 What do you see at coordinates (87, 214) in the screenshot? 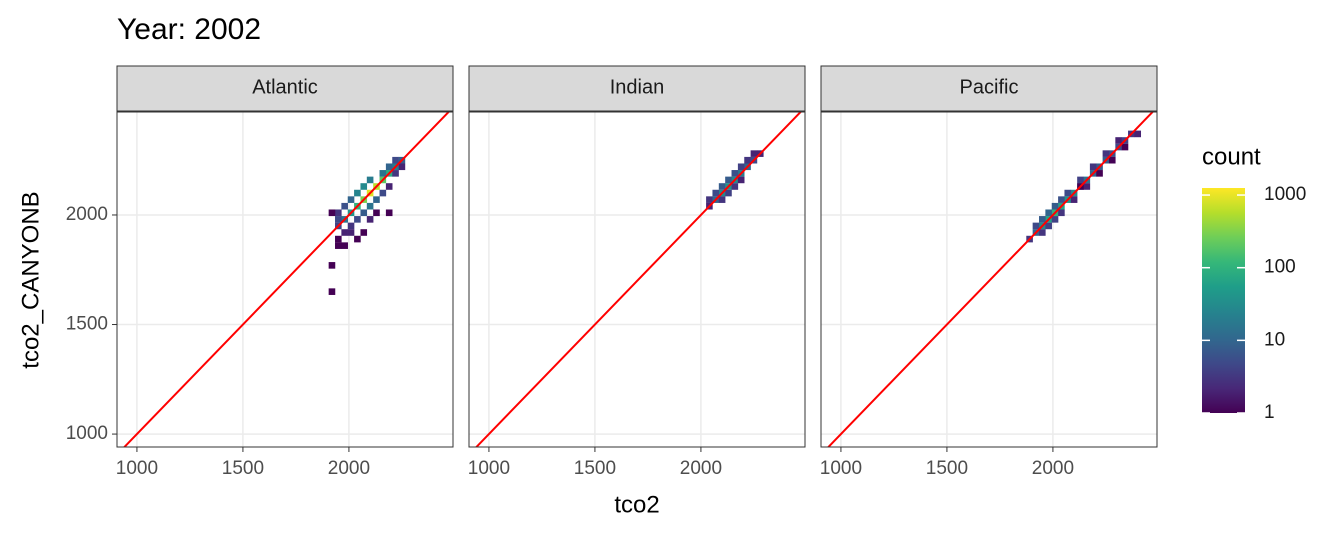
I see `y-tick-label: 2000` at bounding box center [87, 214].